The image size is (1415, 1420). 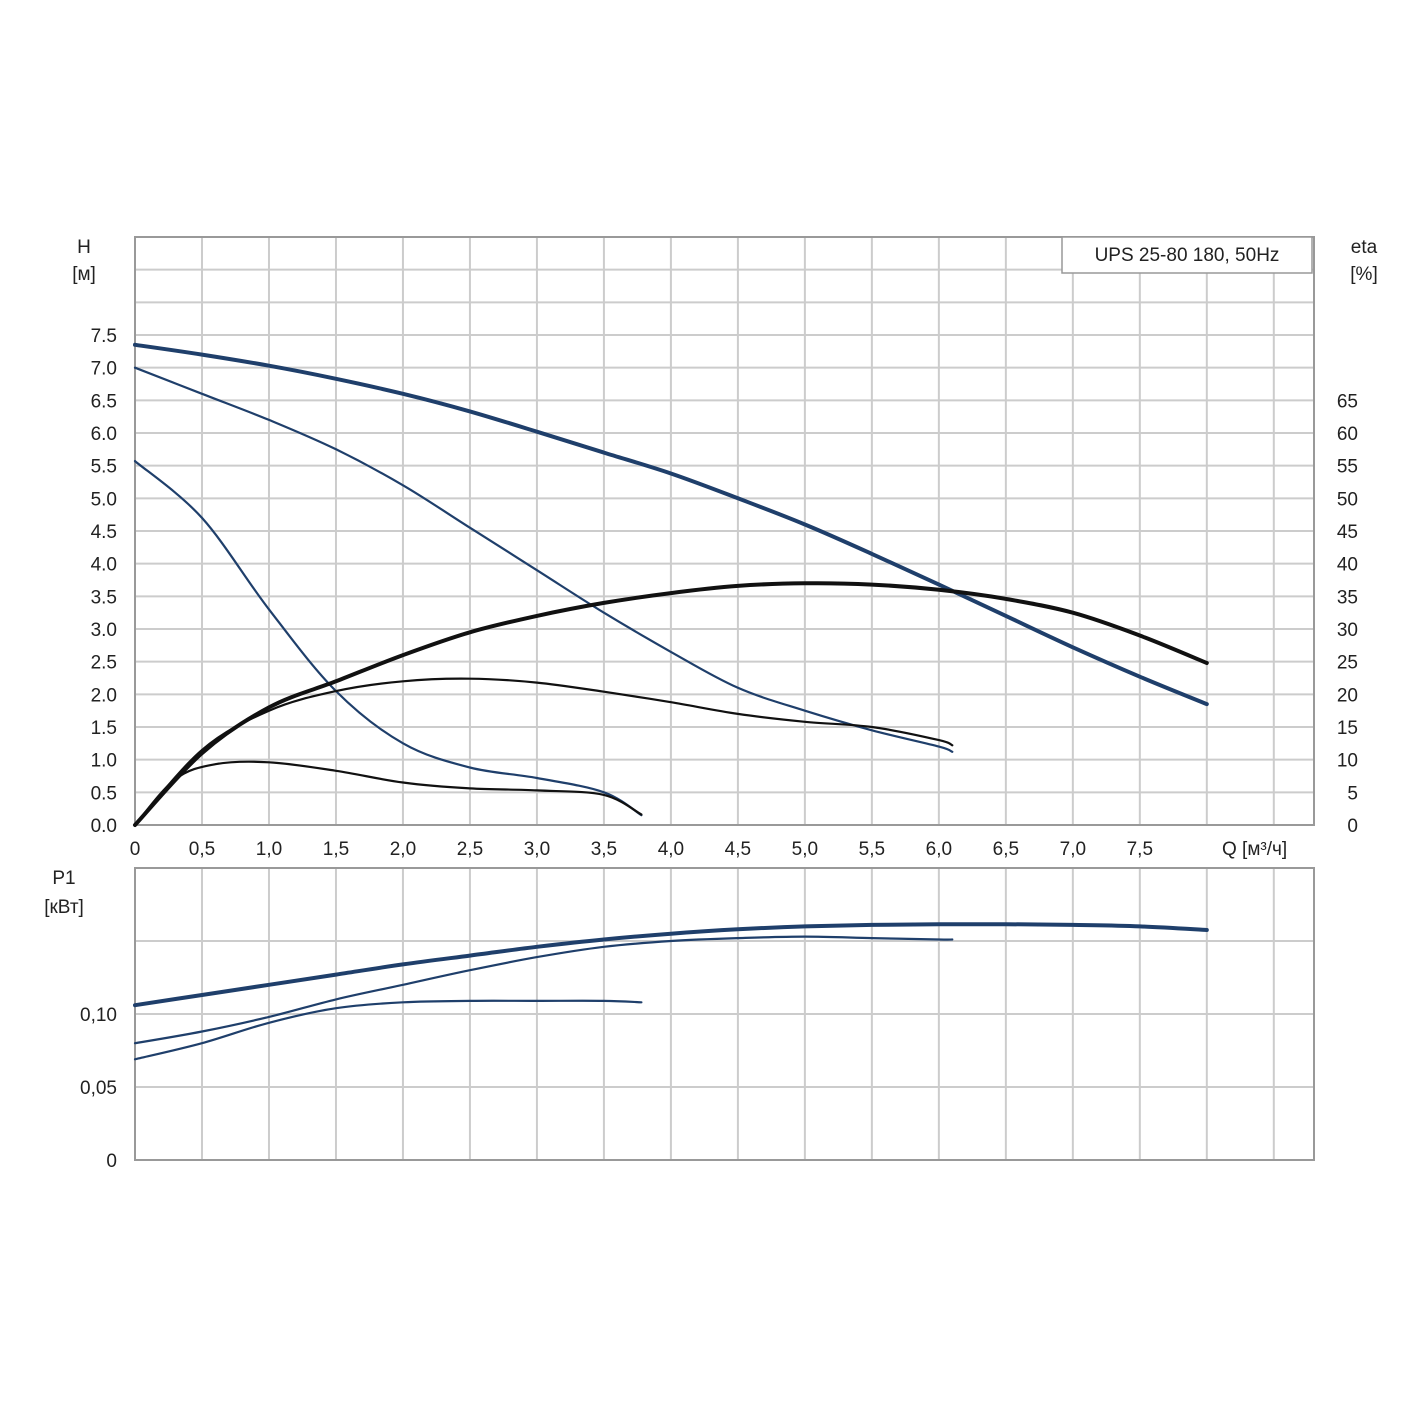 What do you see at coordinates (604, 849) in the screenshot?
I see `x-tick-label: 3,5` at bounding box center [604, 849].